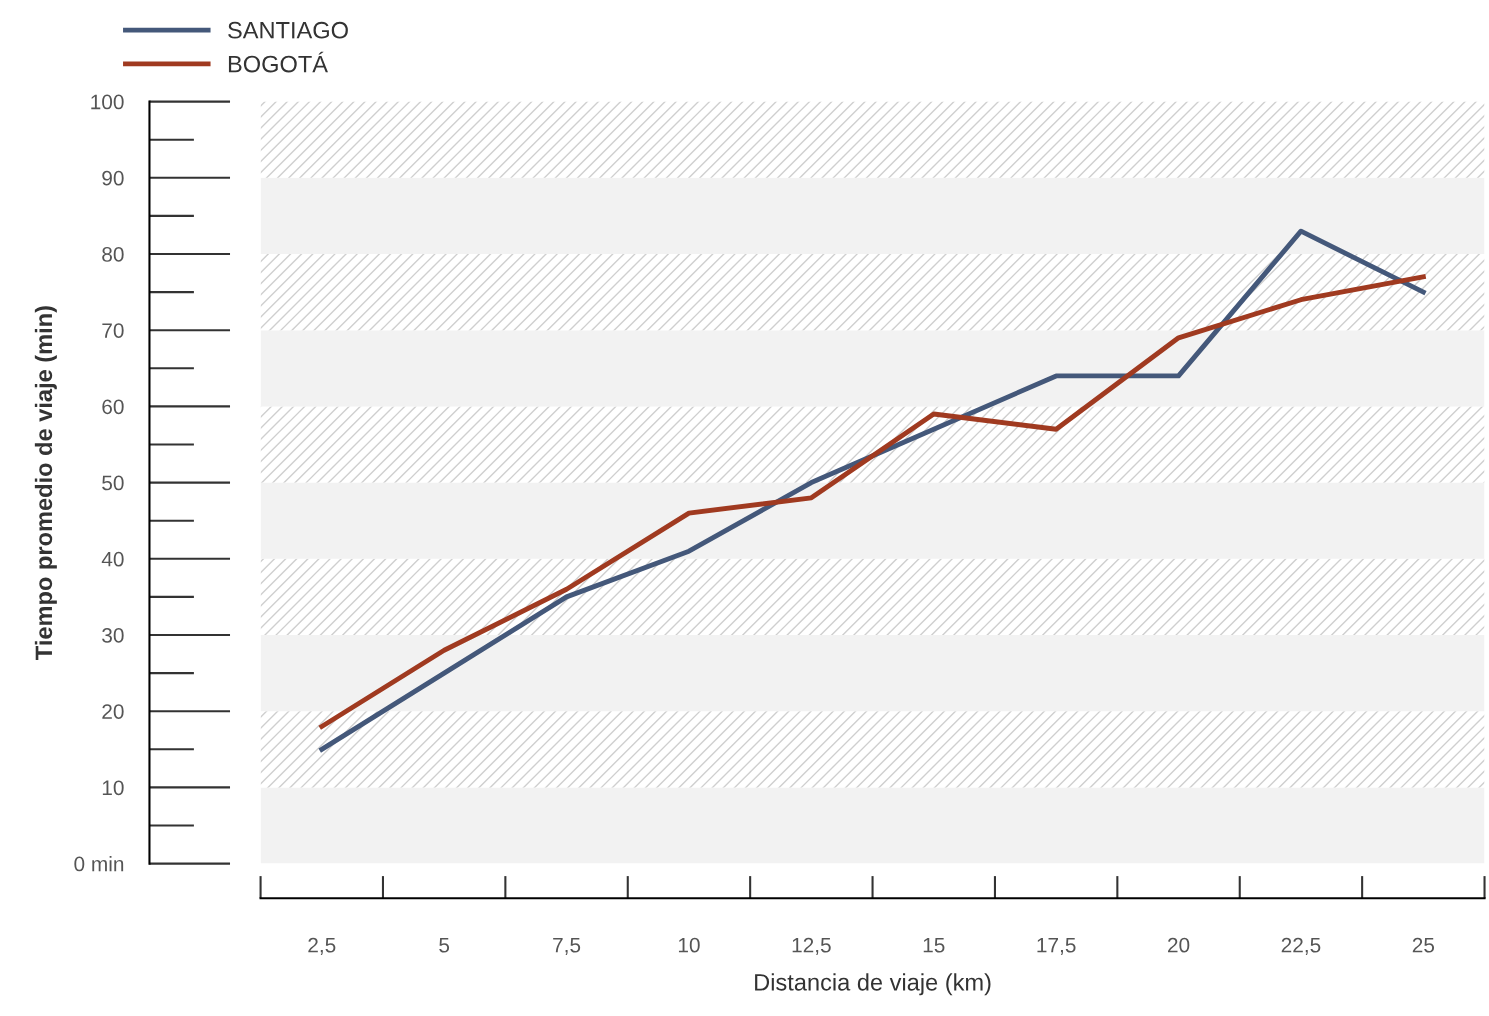 The width and height of the screenshot is (1489, 1016). Describe the element at coordinates (1301, 946) in the screenshot. I see `x-tick-label: 22,5` at that location.